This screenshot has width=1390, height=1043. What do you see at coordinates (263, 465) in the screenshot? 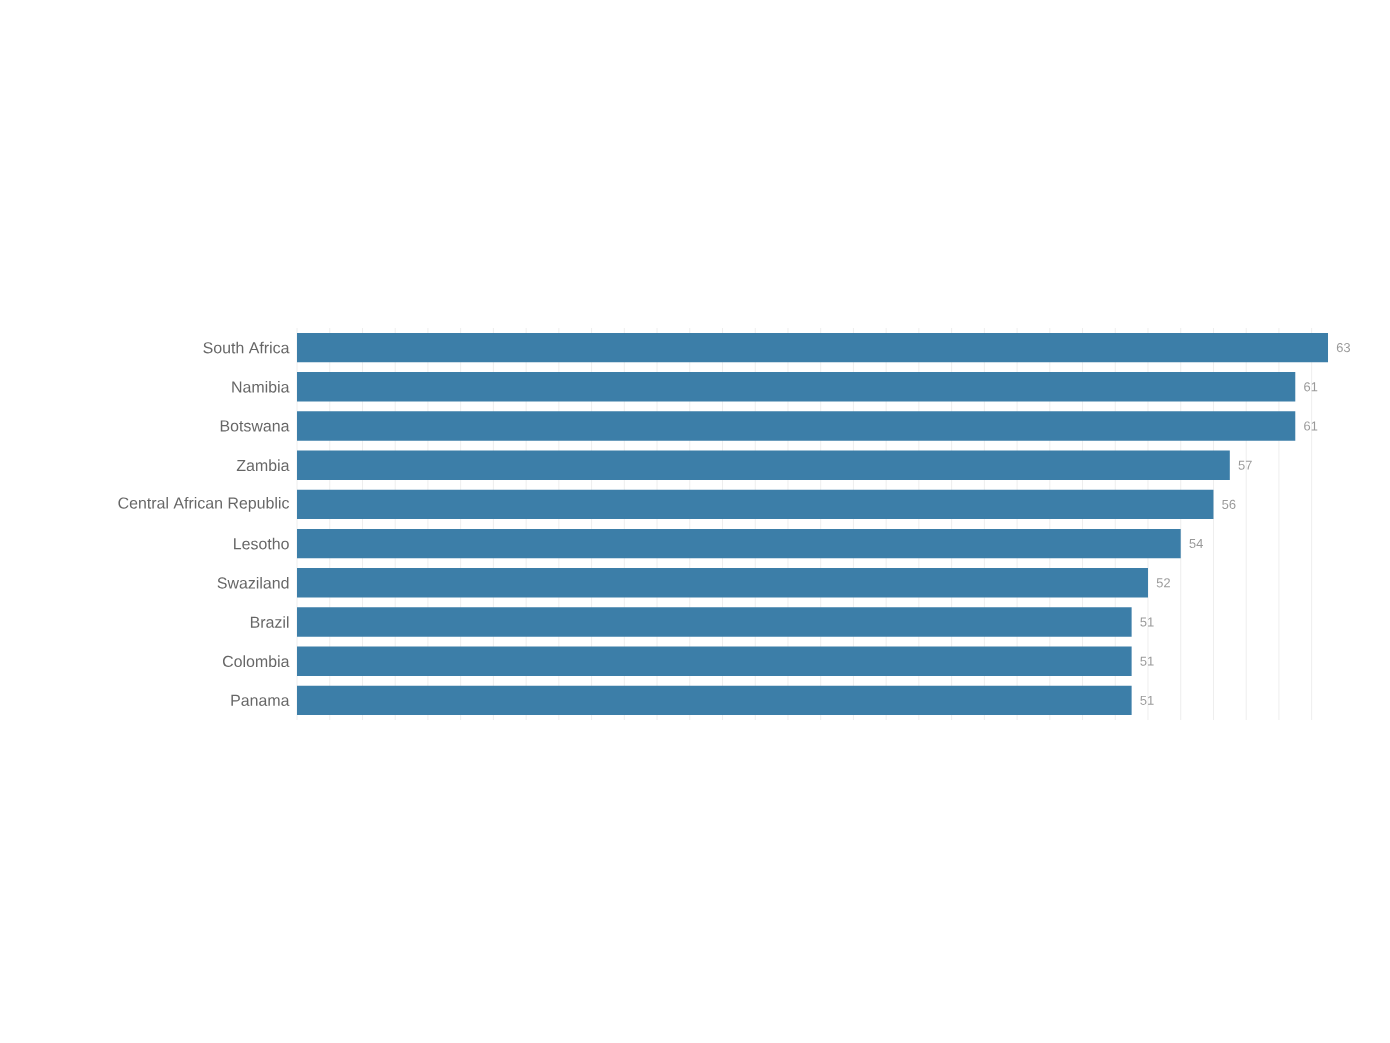
I see `y-tick-label: Zambia` at bounding box center [263, 465].